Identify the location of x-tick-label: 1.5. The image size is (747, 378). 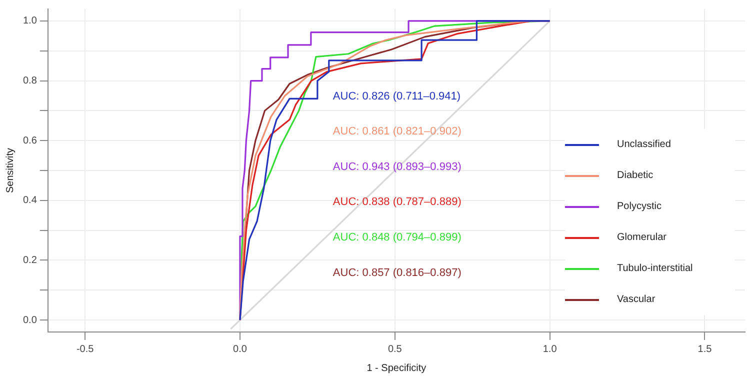
(705, 349).